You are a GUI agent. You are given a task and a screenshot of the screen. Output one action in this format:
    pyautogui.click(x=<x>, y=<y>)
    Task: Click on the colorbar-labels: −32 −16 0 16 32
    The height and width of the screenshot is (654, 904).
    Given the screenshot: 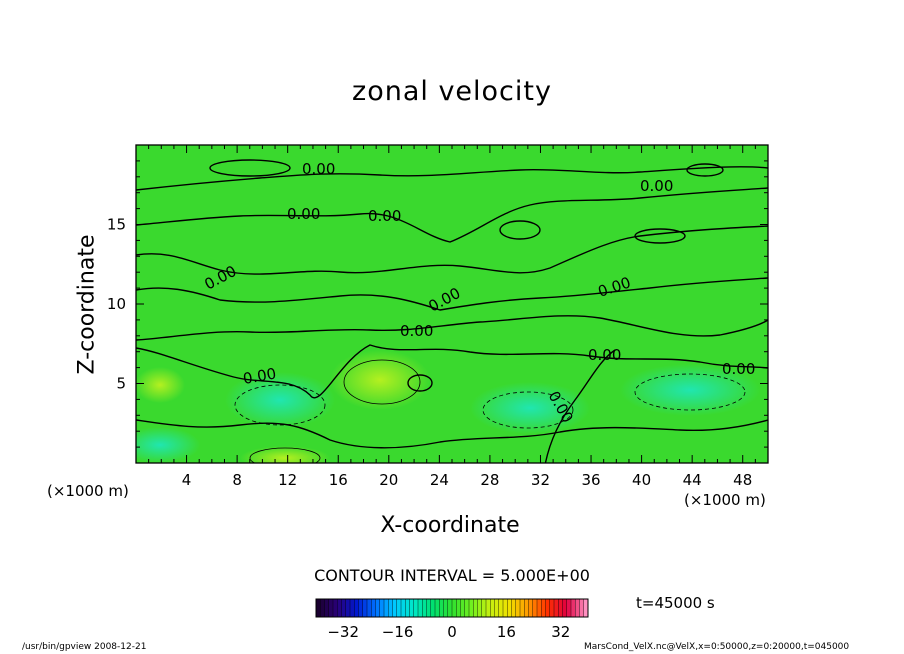 What is the action you would take?
    pyautogui.click(x=448, y=632)
    